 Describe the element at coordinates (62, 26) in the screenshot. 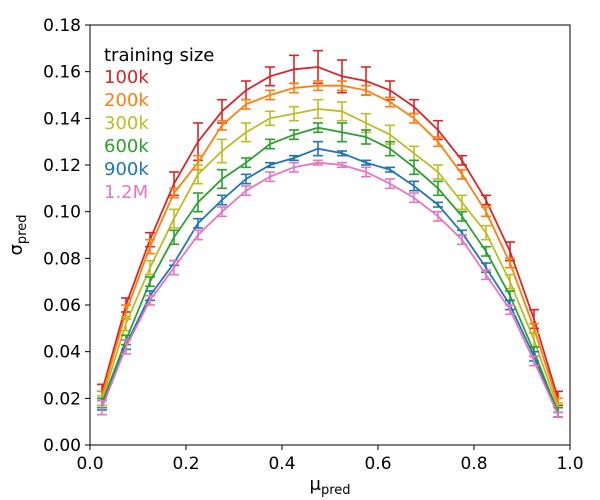

I see `y-tick-label: 0.18` at that location.